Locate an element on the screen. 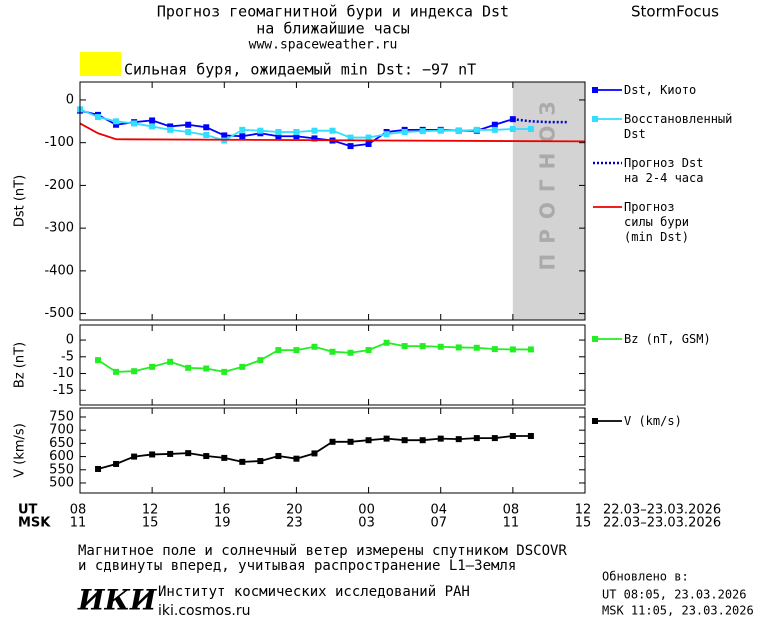  series-line is located at coordinates (305, 125).